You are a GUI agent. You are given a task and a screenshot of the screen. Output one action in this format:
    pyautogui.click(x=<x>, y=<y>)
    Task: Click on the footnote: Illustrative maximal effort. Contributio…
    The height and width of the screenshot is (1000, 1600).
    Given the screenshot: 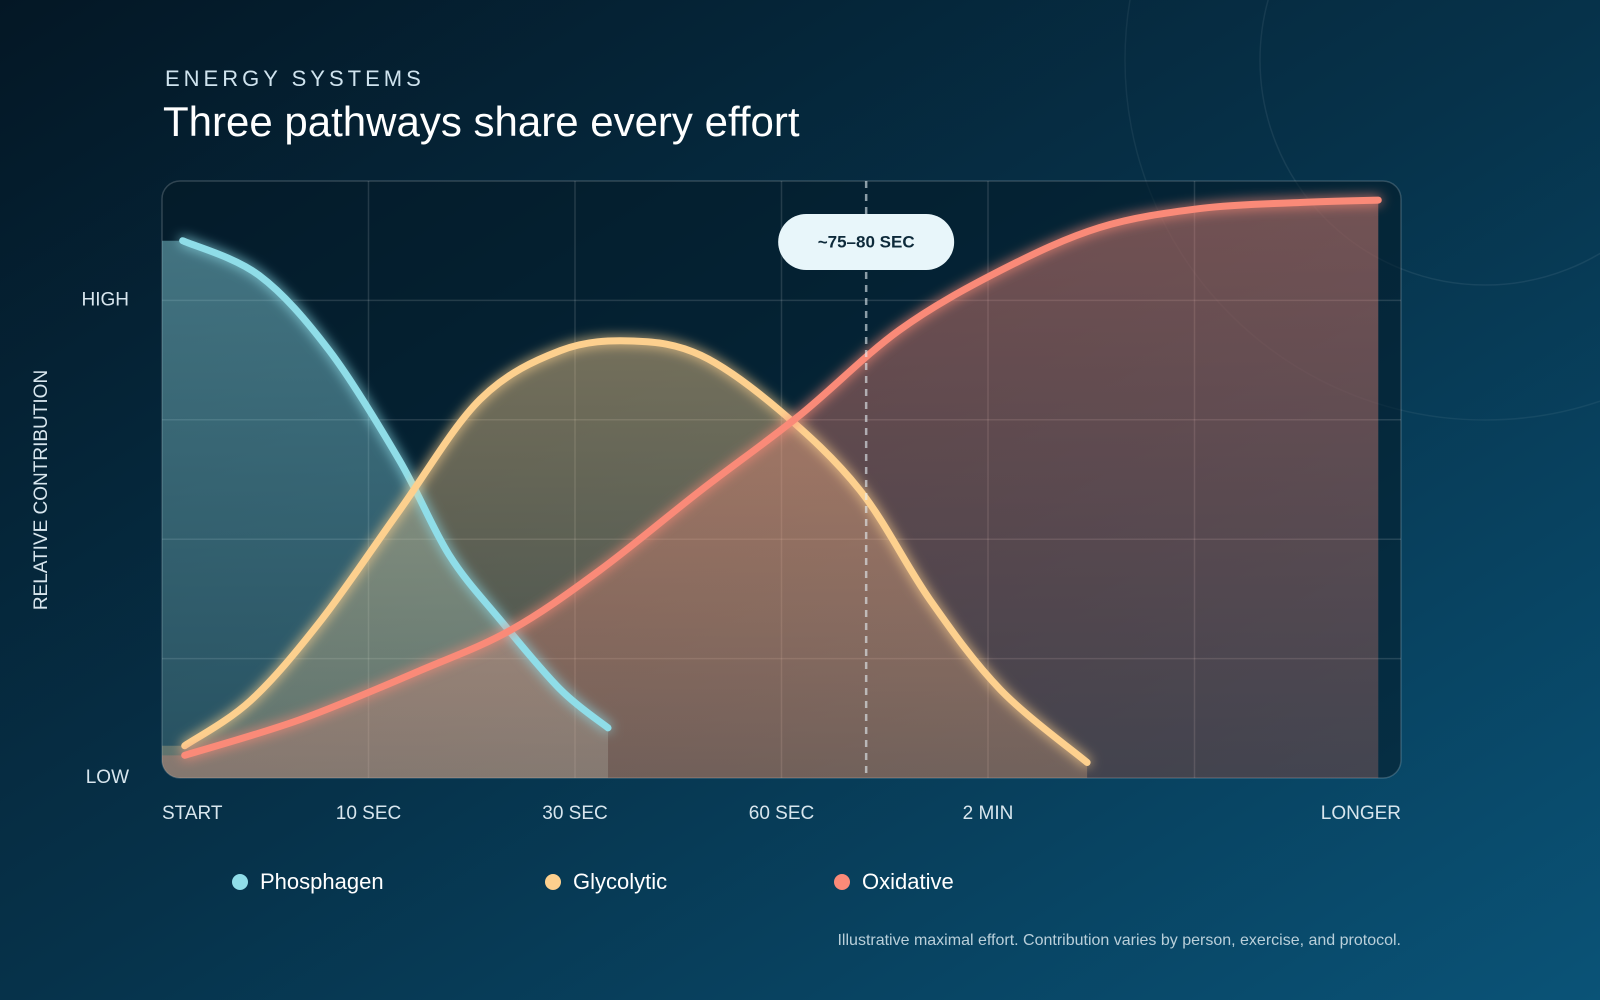 What is the action you would take?
    pyautogui.click(x=1119, y=940)
    